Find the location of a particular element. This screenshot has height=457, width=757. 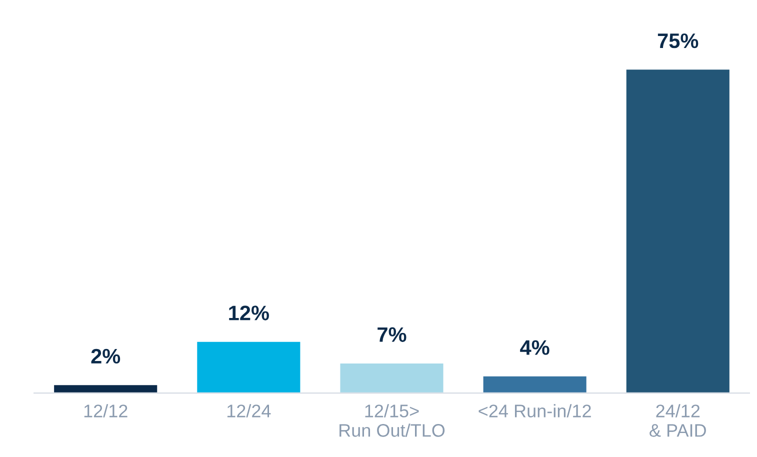

data-label: 7% is located at coordinates (392, 334).